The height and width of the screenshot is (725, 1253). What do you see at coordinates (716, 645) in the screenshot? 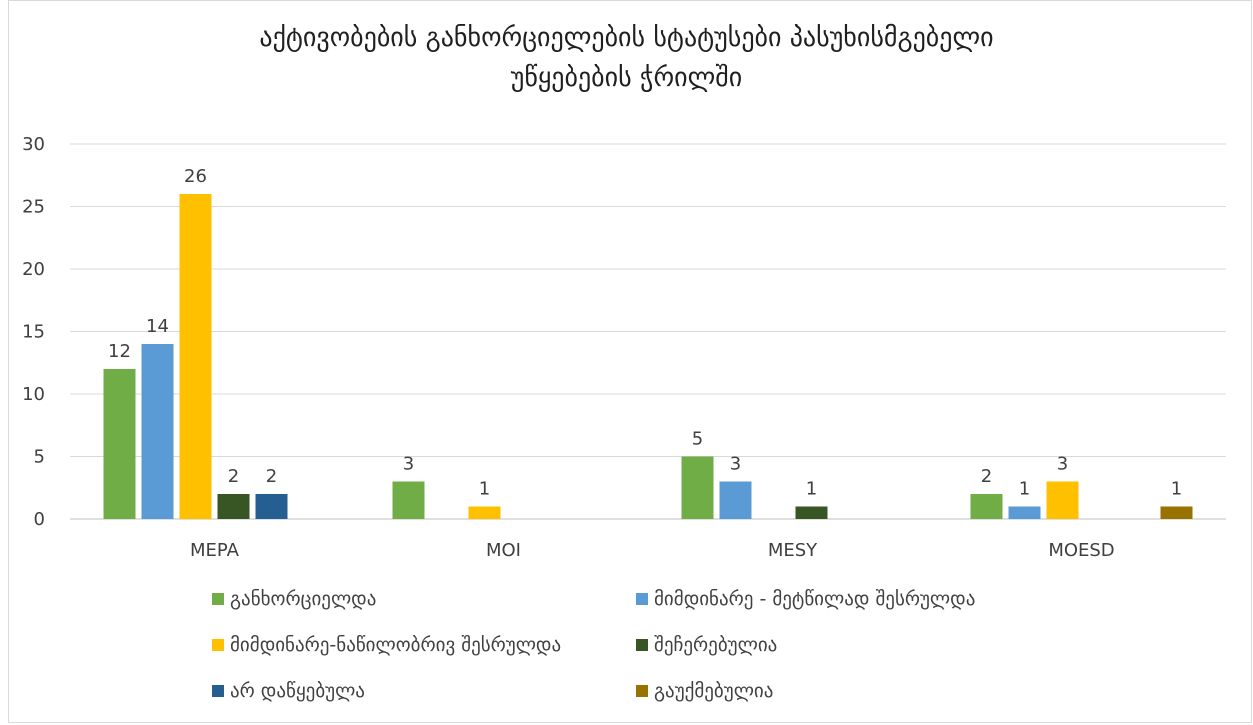
I see `legend-label: შეჩერებულია` at bounding box center [716, 645].